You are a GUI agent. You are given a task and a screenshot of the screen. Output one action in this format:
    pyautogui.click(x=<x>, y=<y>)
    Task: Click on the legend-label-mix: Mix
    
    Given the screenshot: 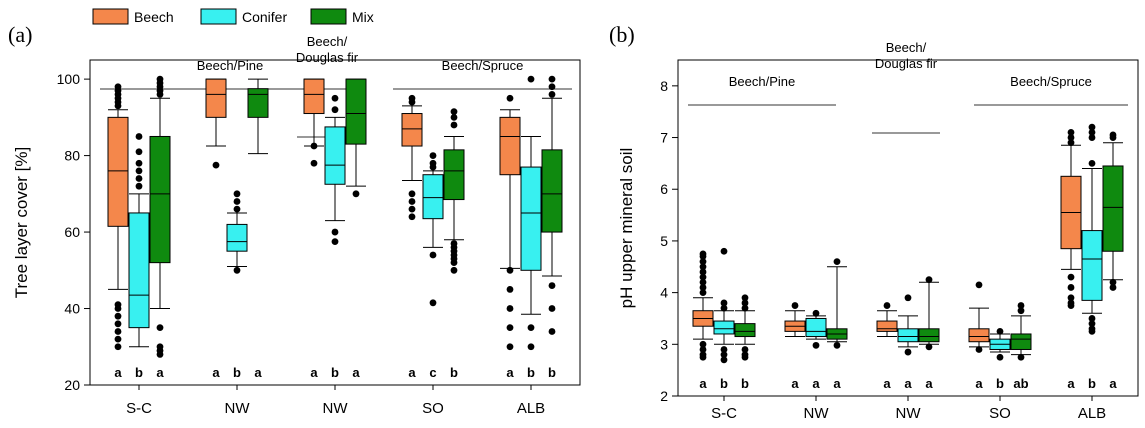 What is the action you would take?
    pyautogui.click(x=363, y=17)
    